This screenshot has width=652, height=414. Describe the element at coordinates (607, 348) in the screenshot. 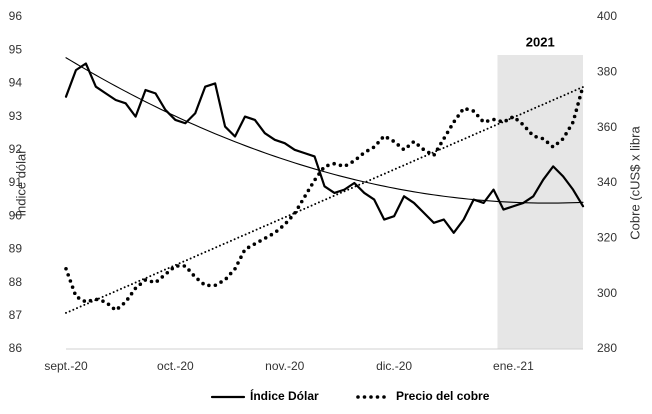

I see `y2-tick-label: 280` at that location.